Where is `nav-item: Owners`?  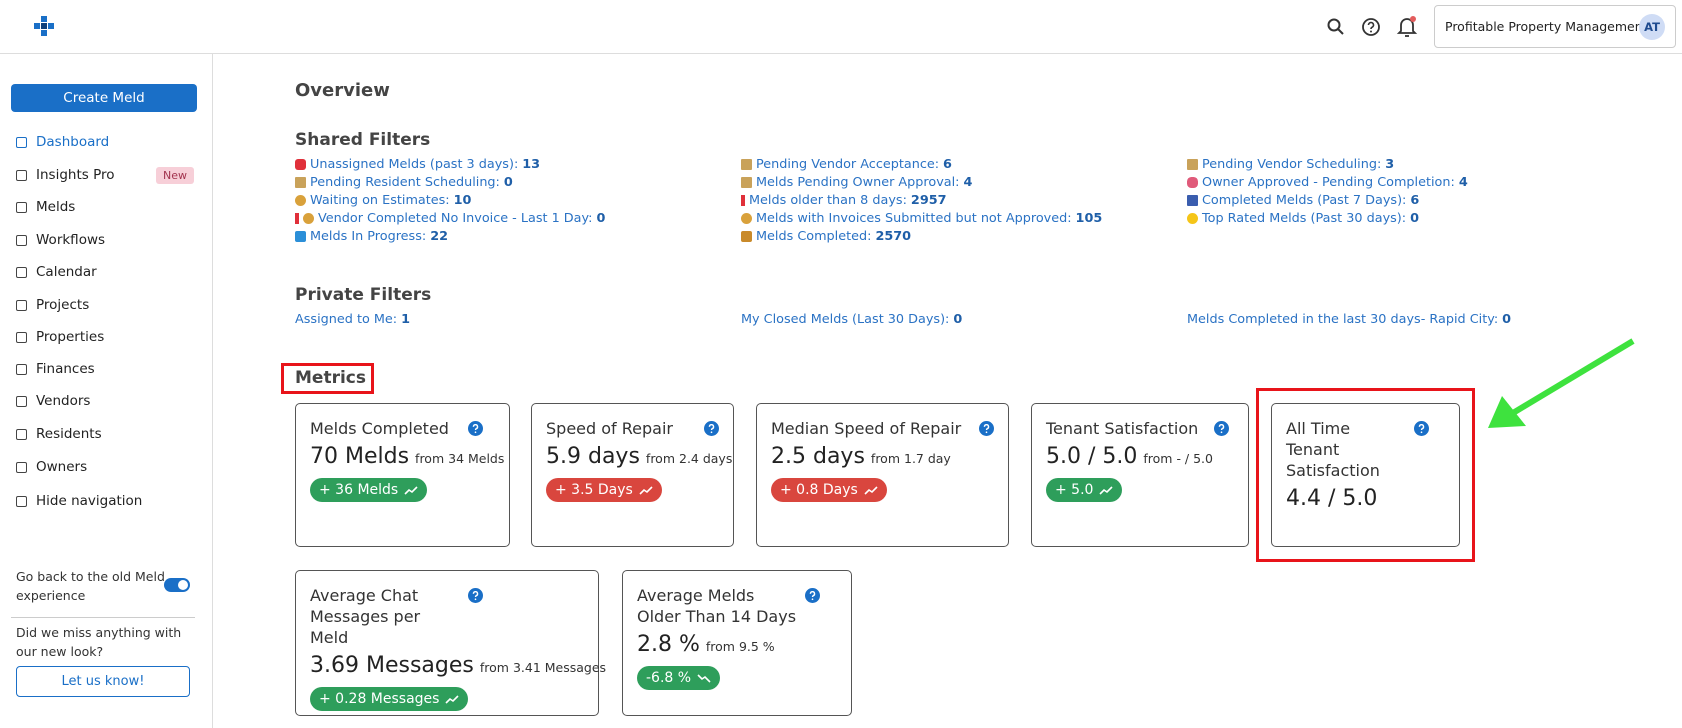
nav-item: Owners is located at coordinates (51, 467).